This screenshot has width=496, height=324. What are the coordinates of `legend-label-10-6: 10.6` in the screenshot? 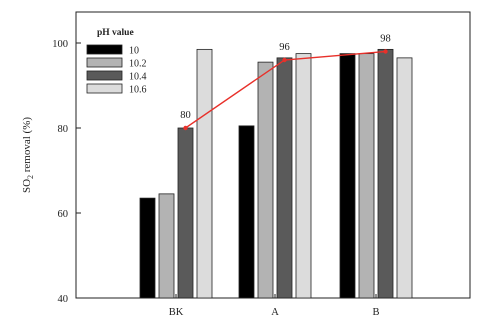 It's located at (138, 90).